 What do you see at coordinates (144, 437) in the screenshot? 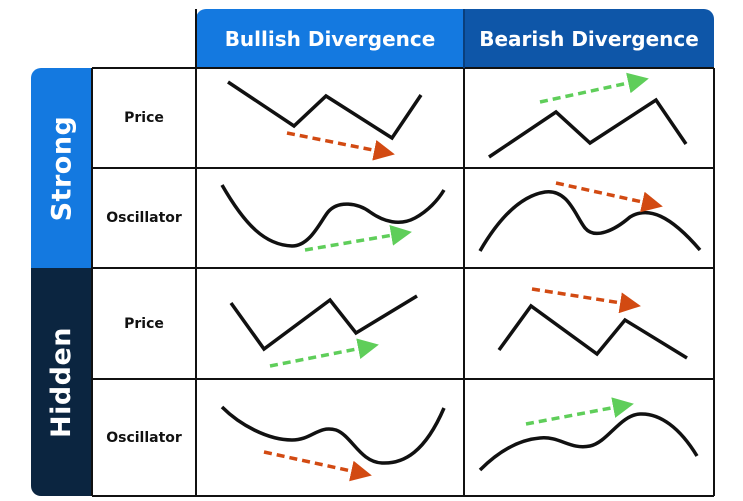
I see `row-label-hidden-oscillator: Oscillator` at bounding box center [144, 437].